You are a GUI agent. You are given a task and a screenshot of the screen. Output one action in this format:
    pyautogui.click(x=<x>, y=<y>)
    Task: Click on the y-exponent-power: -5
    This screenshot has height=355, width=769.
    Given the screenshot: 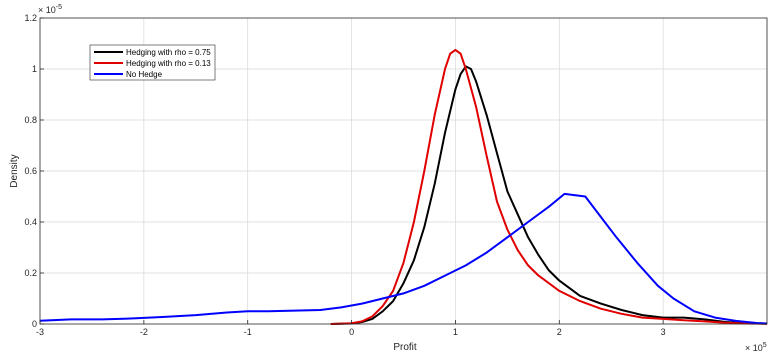 What is the action you would take?
    pyautogui.click(x=59, y=7)
    